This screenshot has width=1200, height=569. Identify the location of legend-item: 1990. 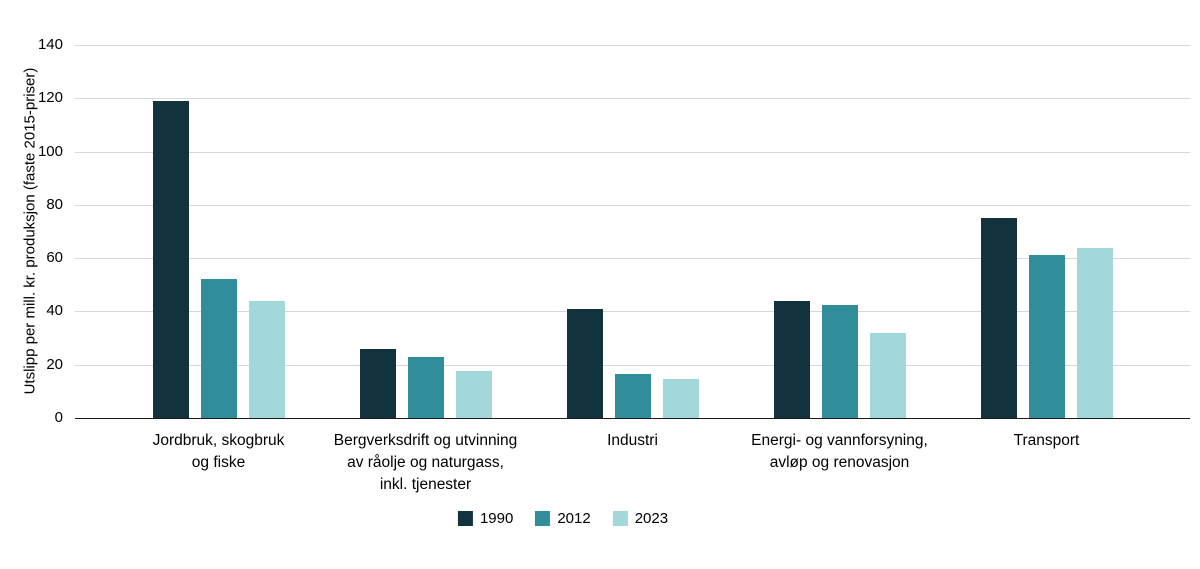
(485, 518).